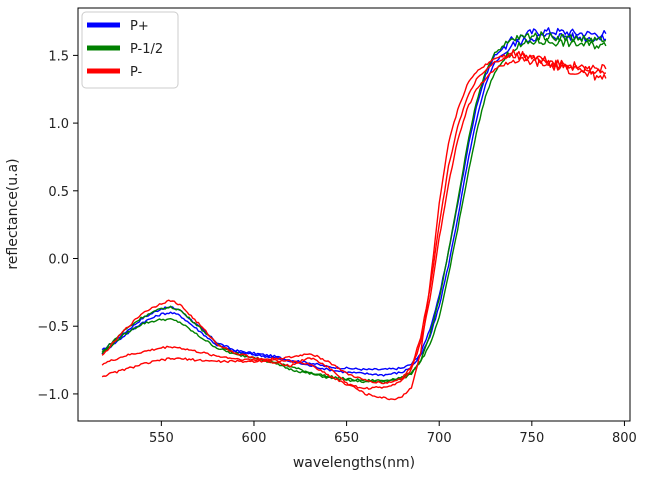 The height and width of the screenshot is (480, 660). What do you see at coordinates (354, 463) in the screenshot?
I see `x-axis-label: wavelengths(nm)` at bounding box center [354, 463].